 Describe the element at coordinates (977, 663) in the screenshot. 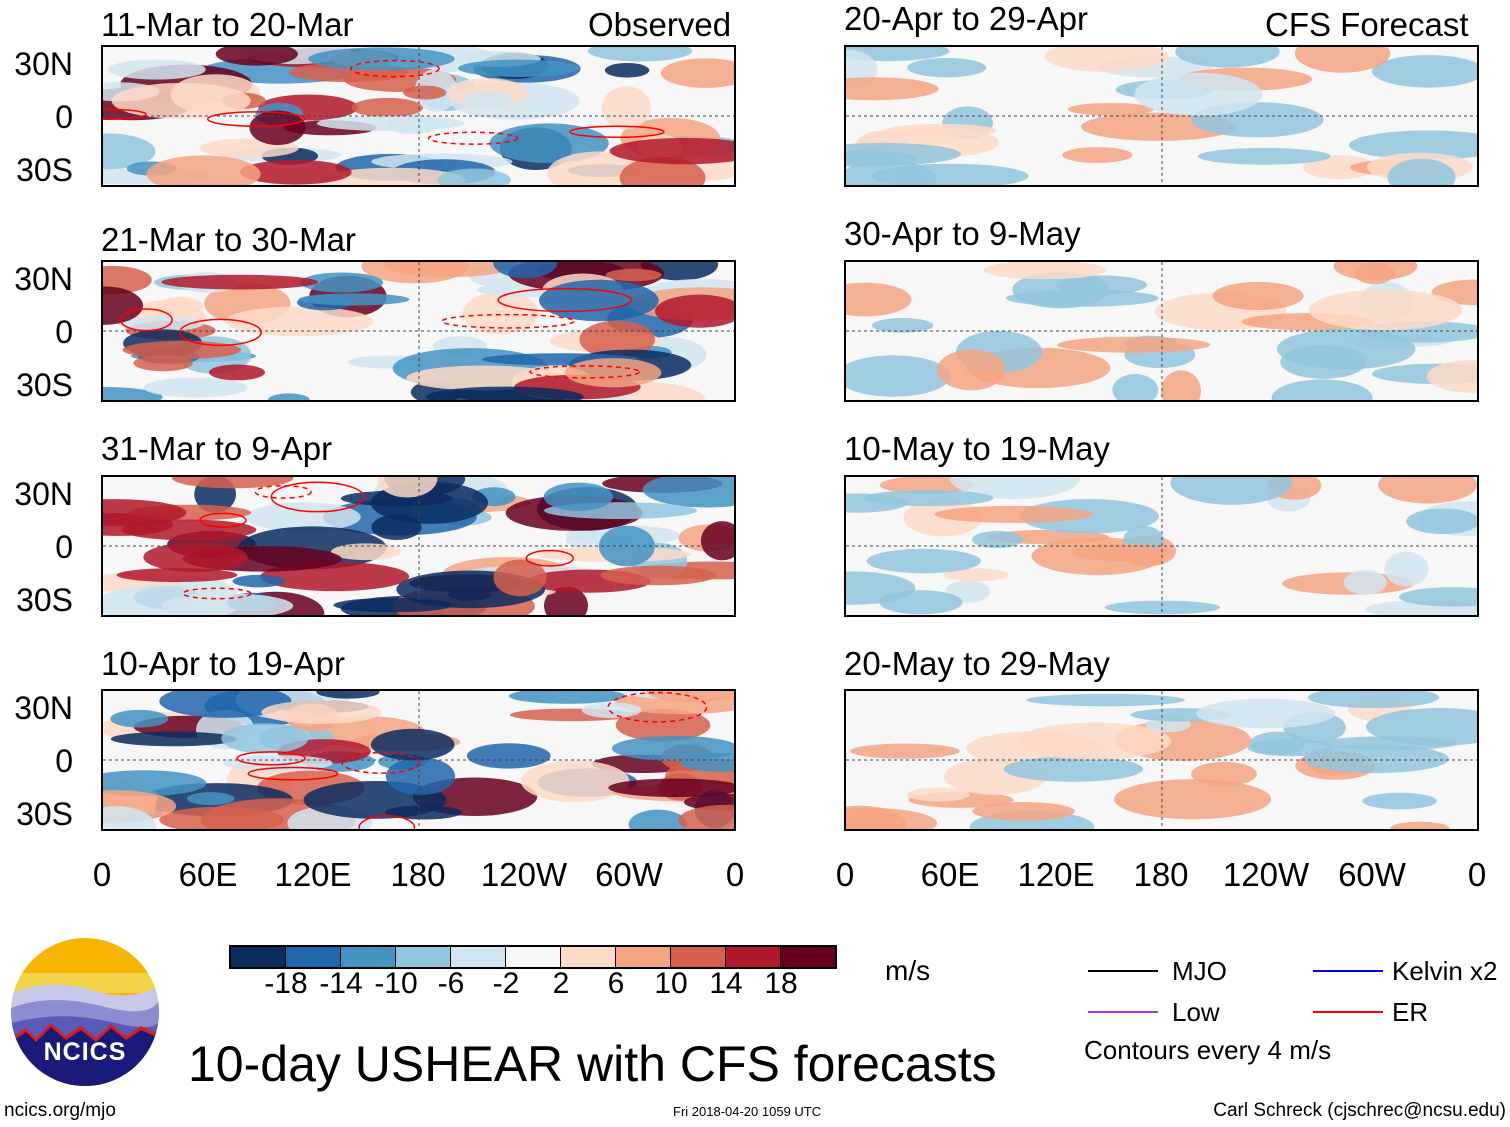

I see `panel-title: 20-May to 29-May` at that location.